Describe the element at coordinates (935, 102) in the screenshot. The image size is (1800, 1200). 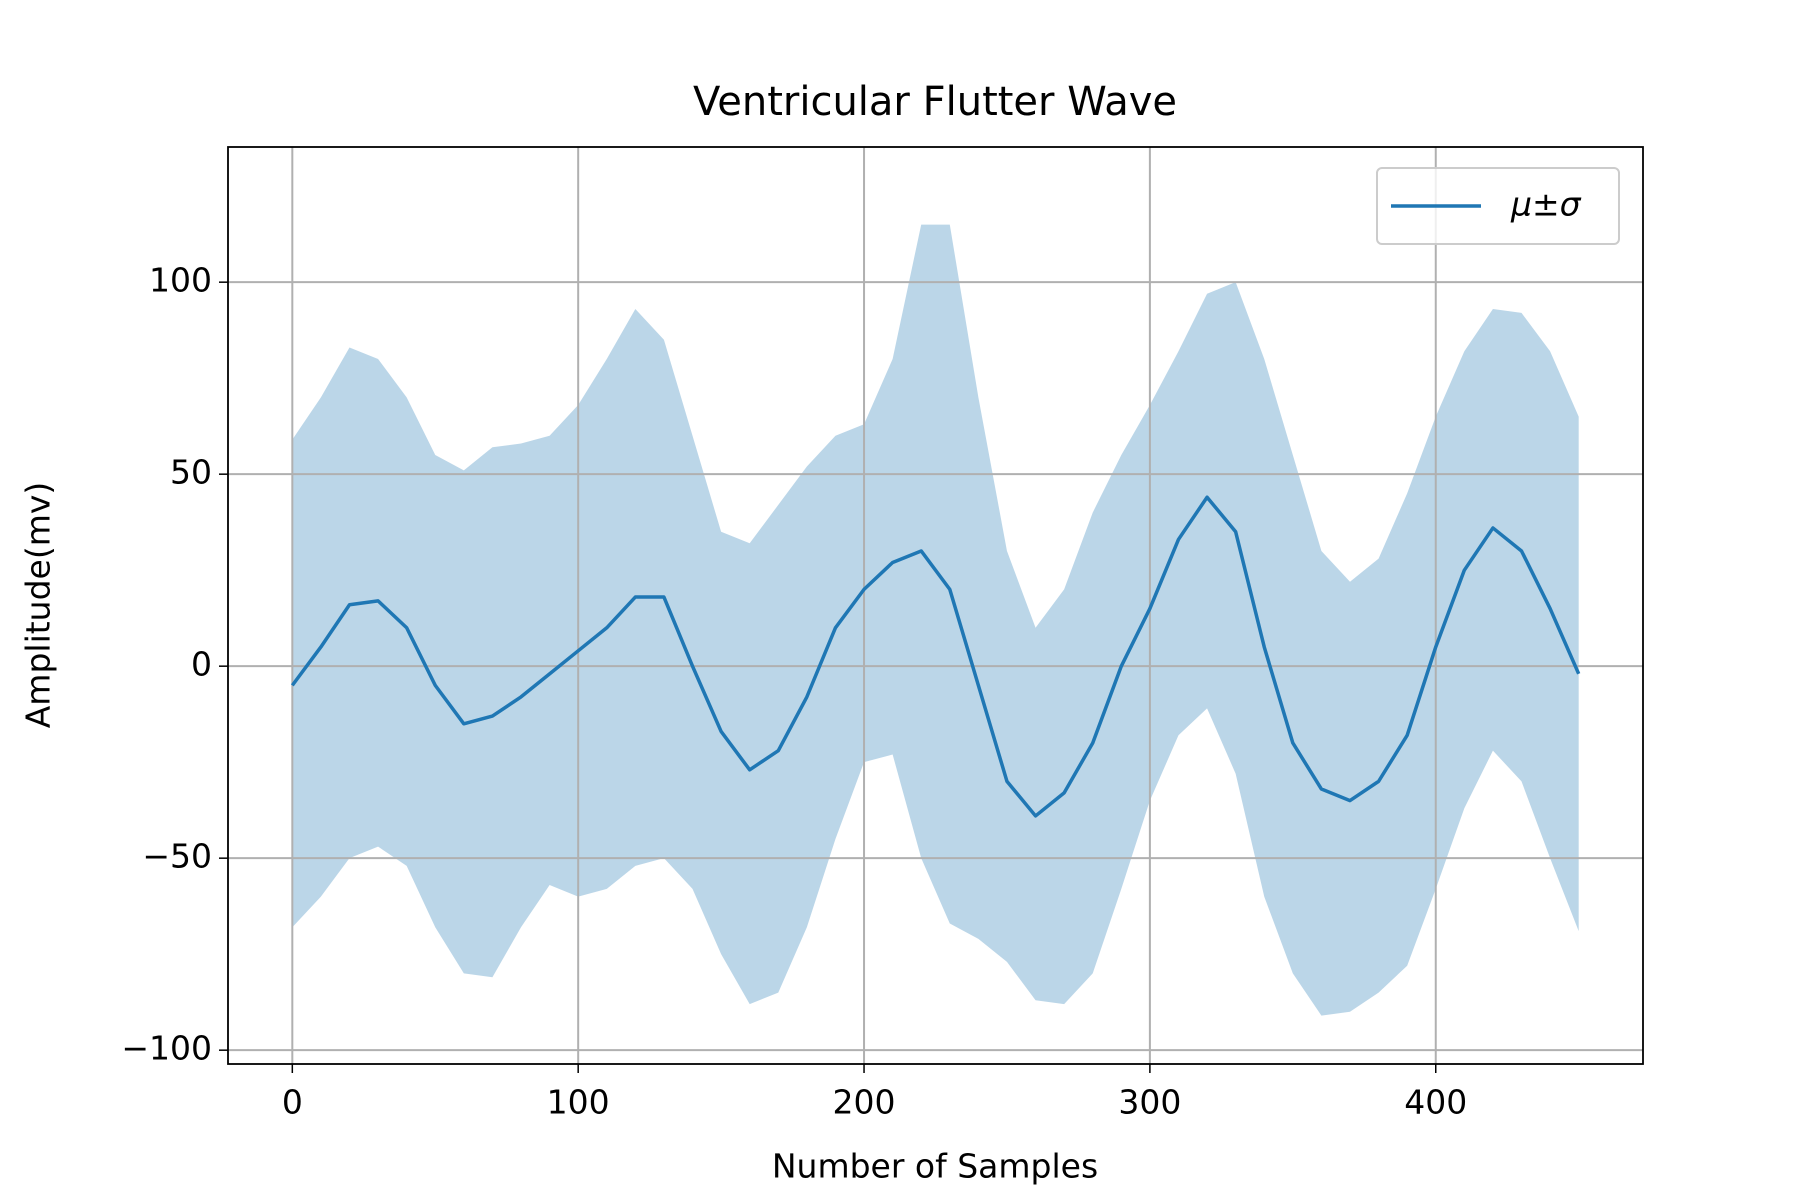
I see `chart-title: Ventricular Flutter Wave` at that location.